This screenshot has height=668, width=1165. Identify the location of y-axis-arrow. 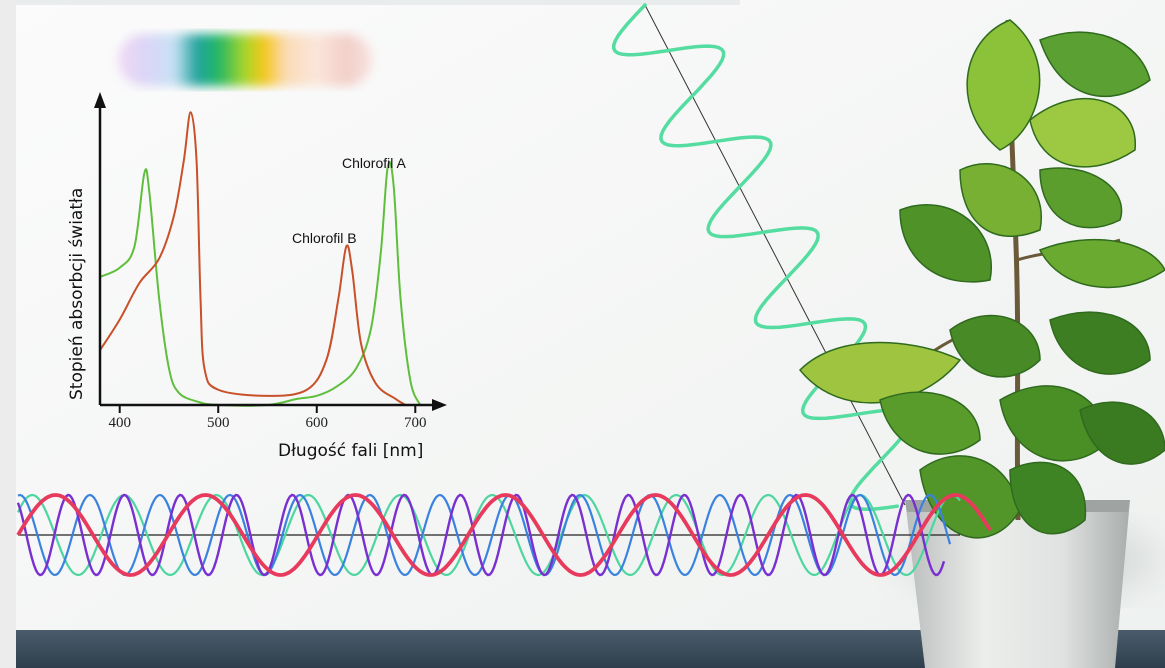
(100, 100).